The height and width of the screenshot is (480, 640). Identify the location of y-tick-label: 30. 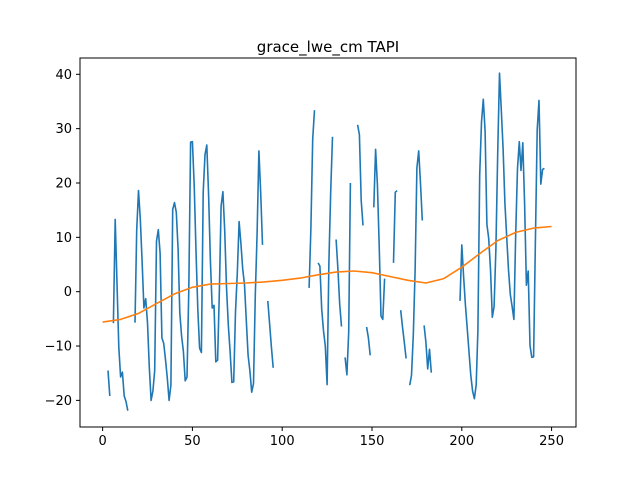
(63, 129).